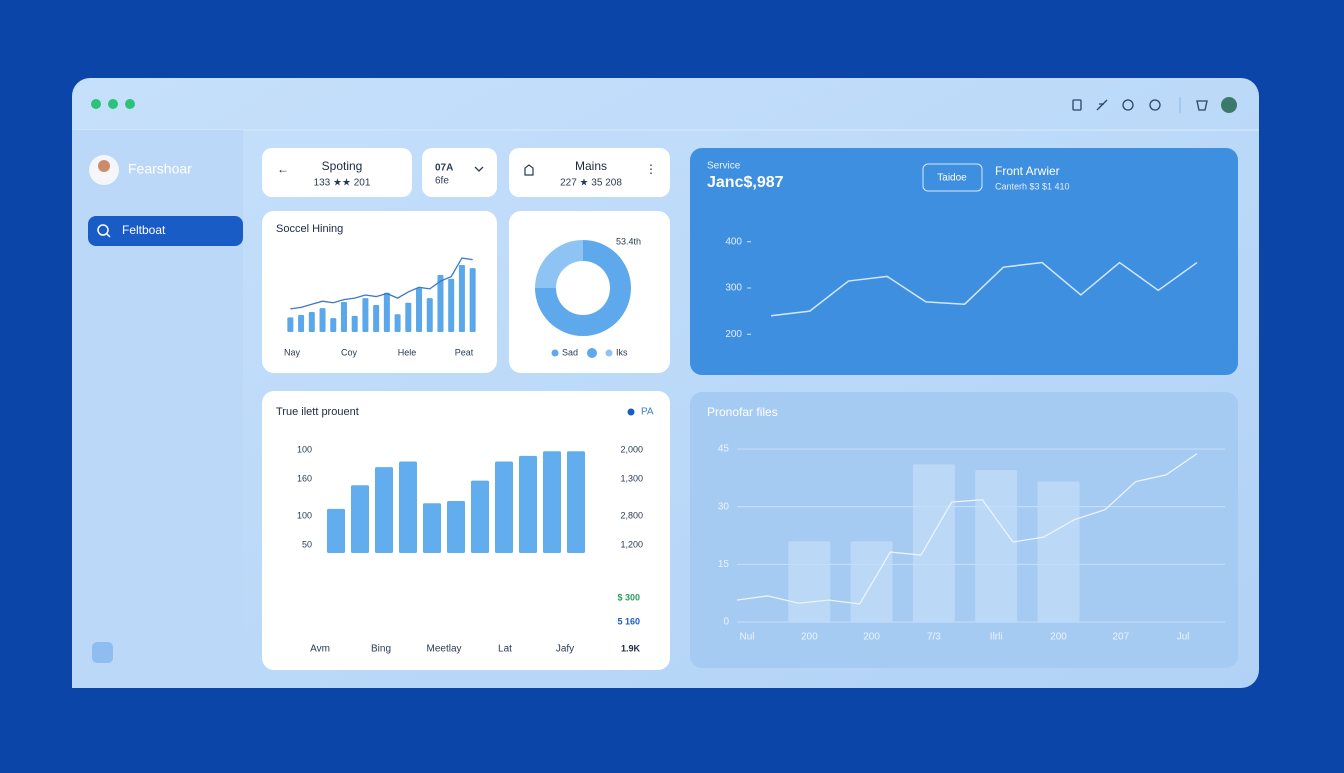  I want to click on card-subtitle: 133 ★★ 201, so click(342, 183).